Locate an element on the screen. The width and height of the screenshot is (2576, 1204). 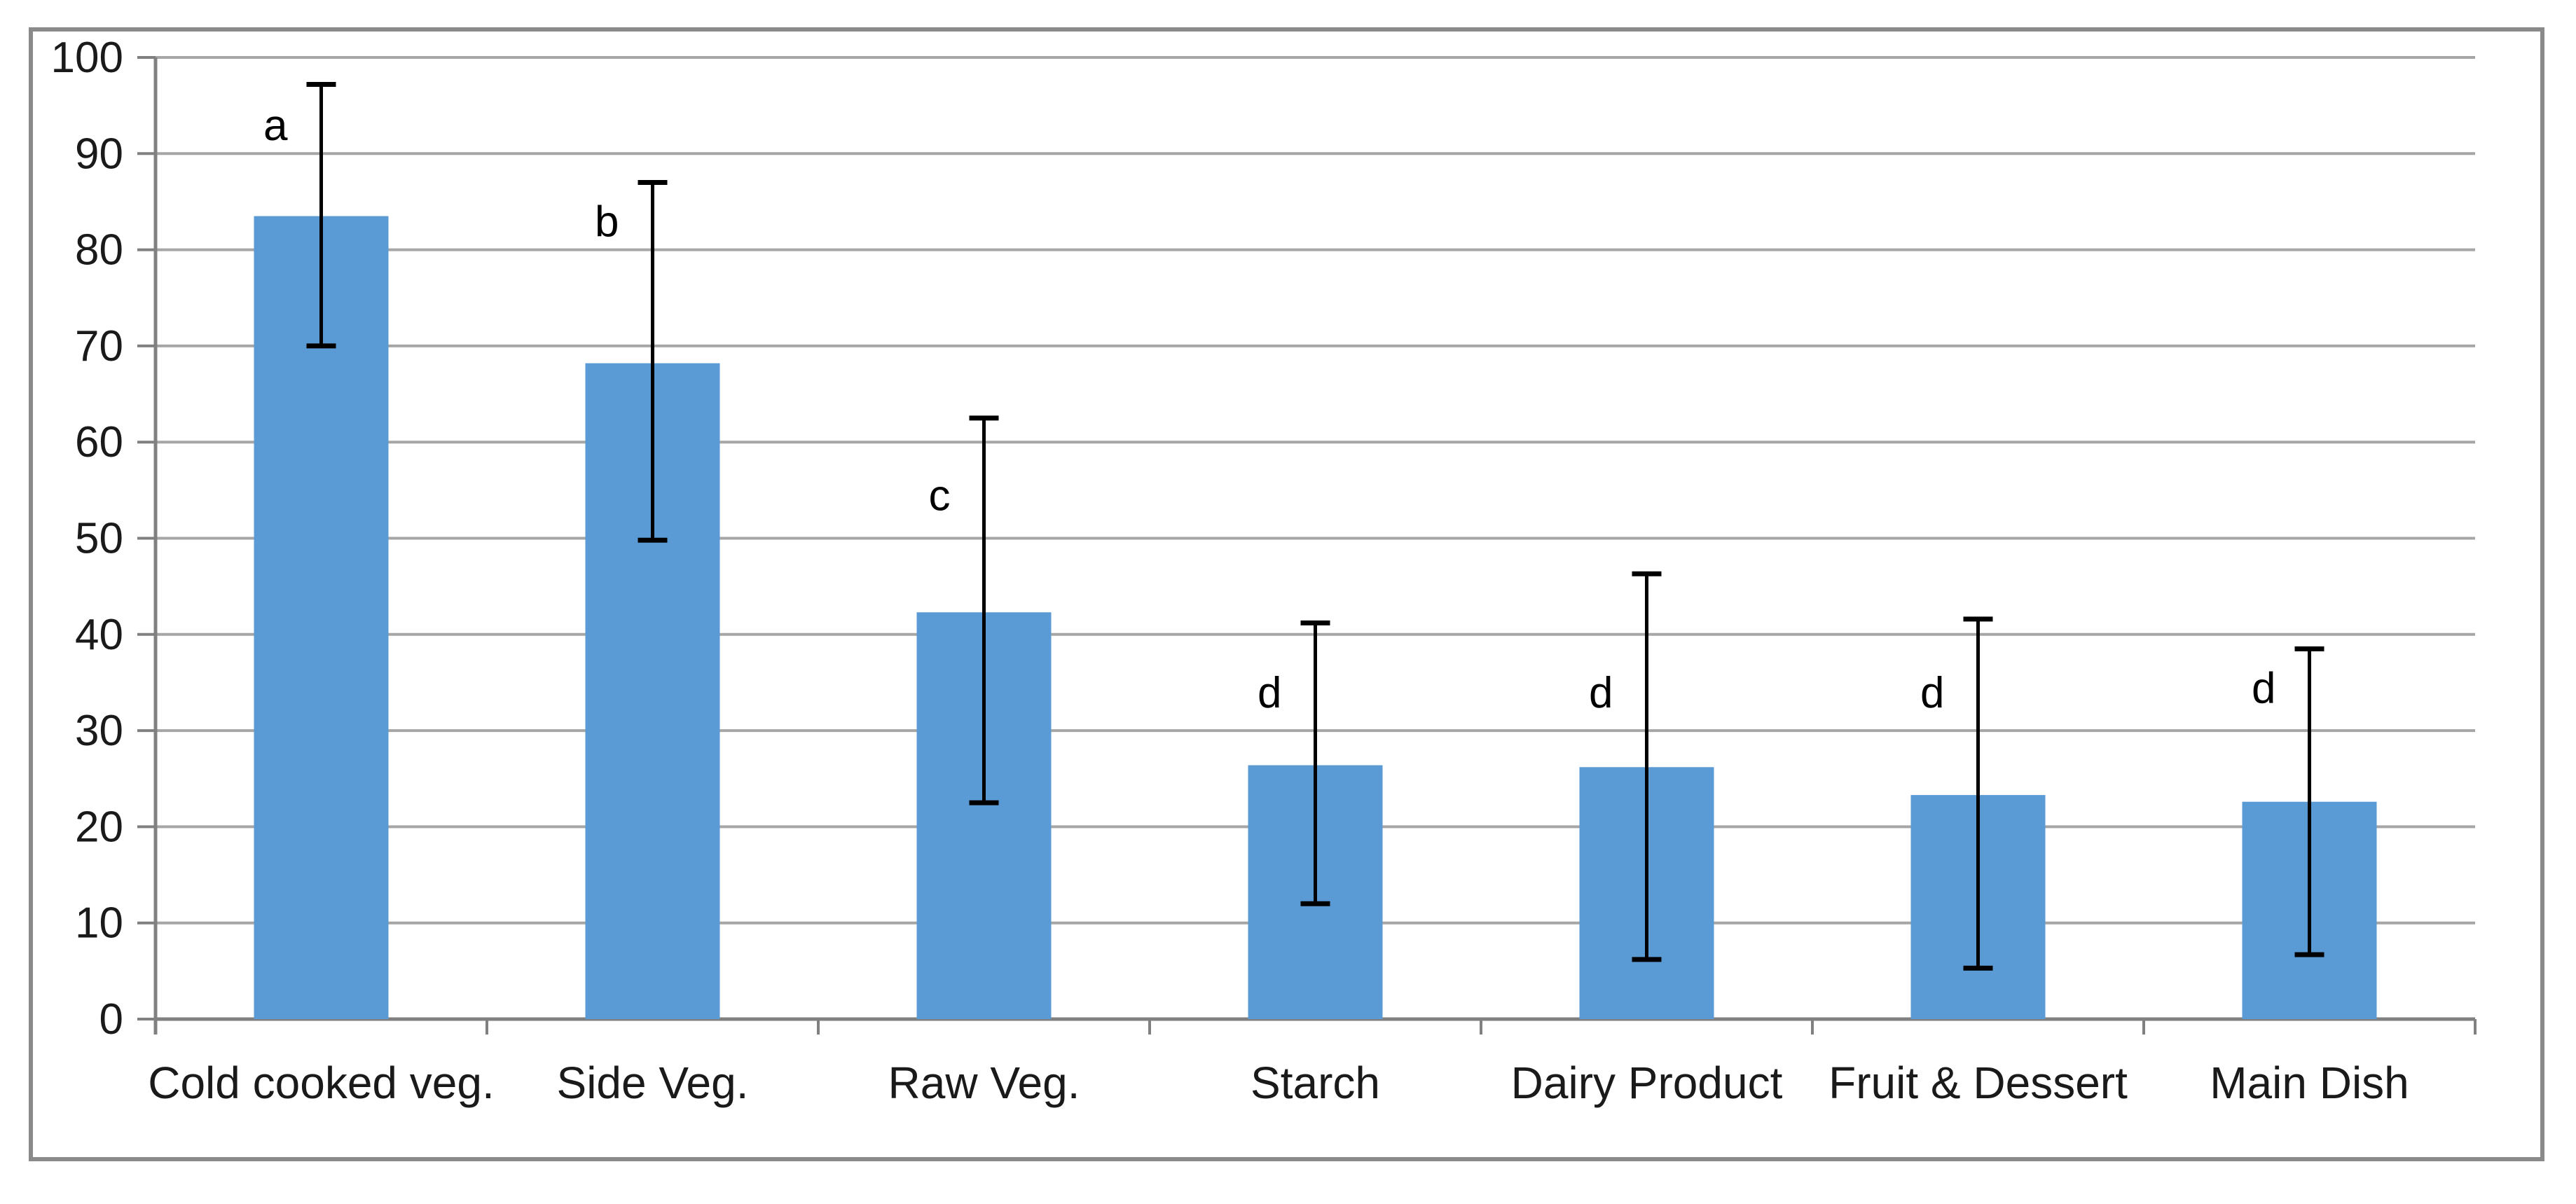
category-label-4: Dairy Product is located at coordinates (1647, 1083).